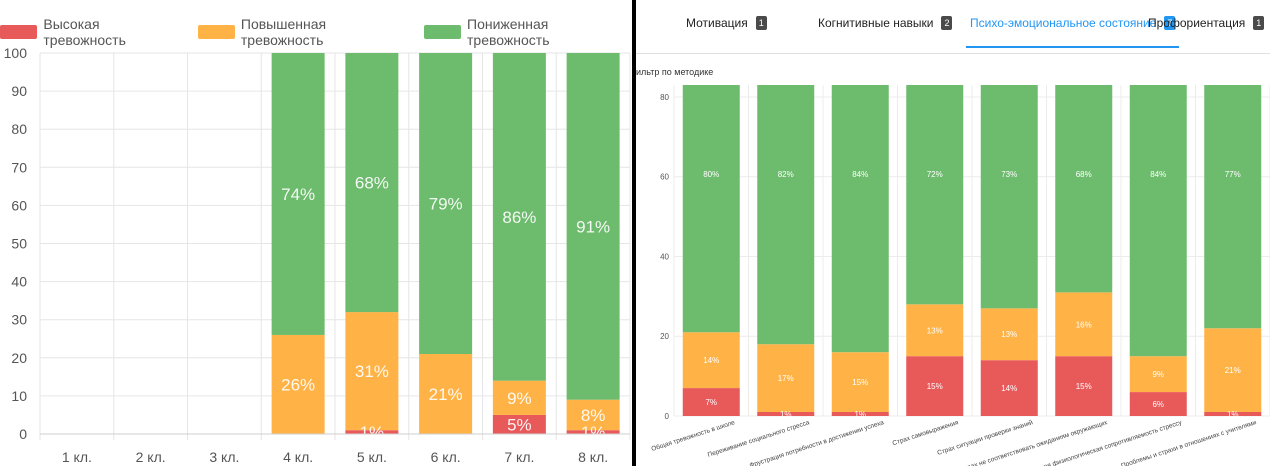  I want to click on legend-label-high: Высокая тревожность, so click(84, 32).